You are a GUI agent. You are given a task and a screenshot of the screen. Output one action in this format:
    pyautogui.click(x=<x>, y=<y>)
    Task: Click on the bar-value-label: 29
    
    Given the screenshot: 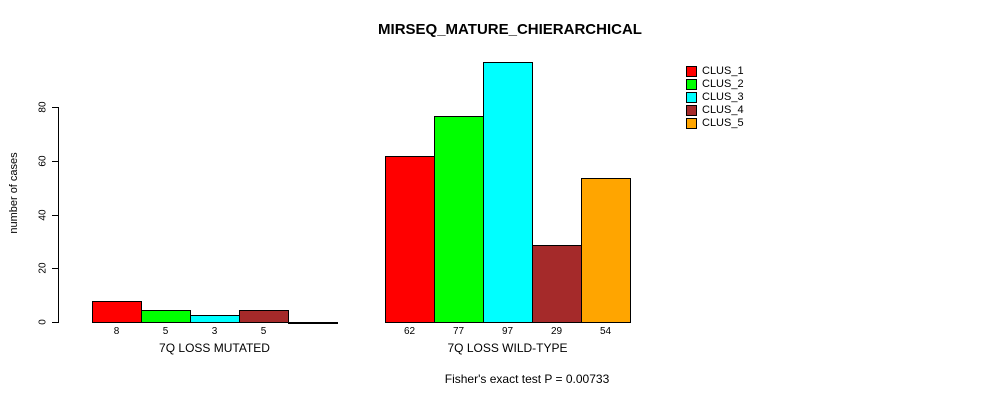 What is the action you would take?
    pyautogui.click(x=556, y=331)
    